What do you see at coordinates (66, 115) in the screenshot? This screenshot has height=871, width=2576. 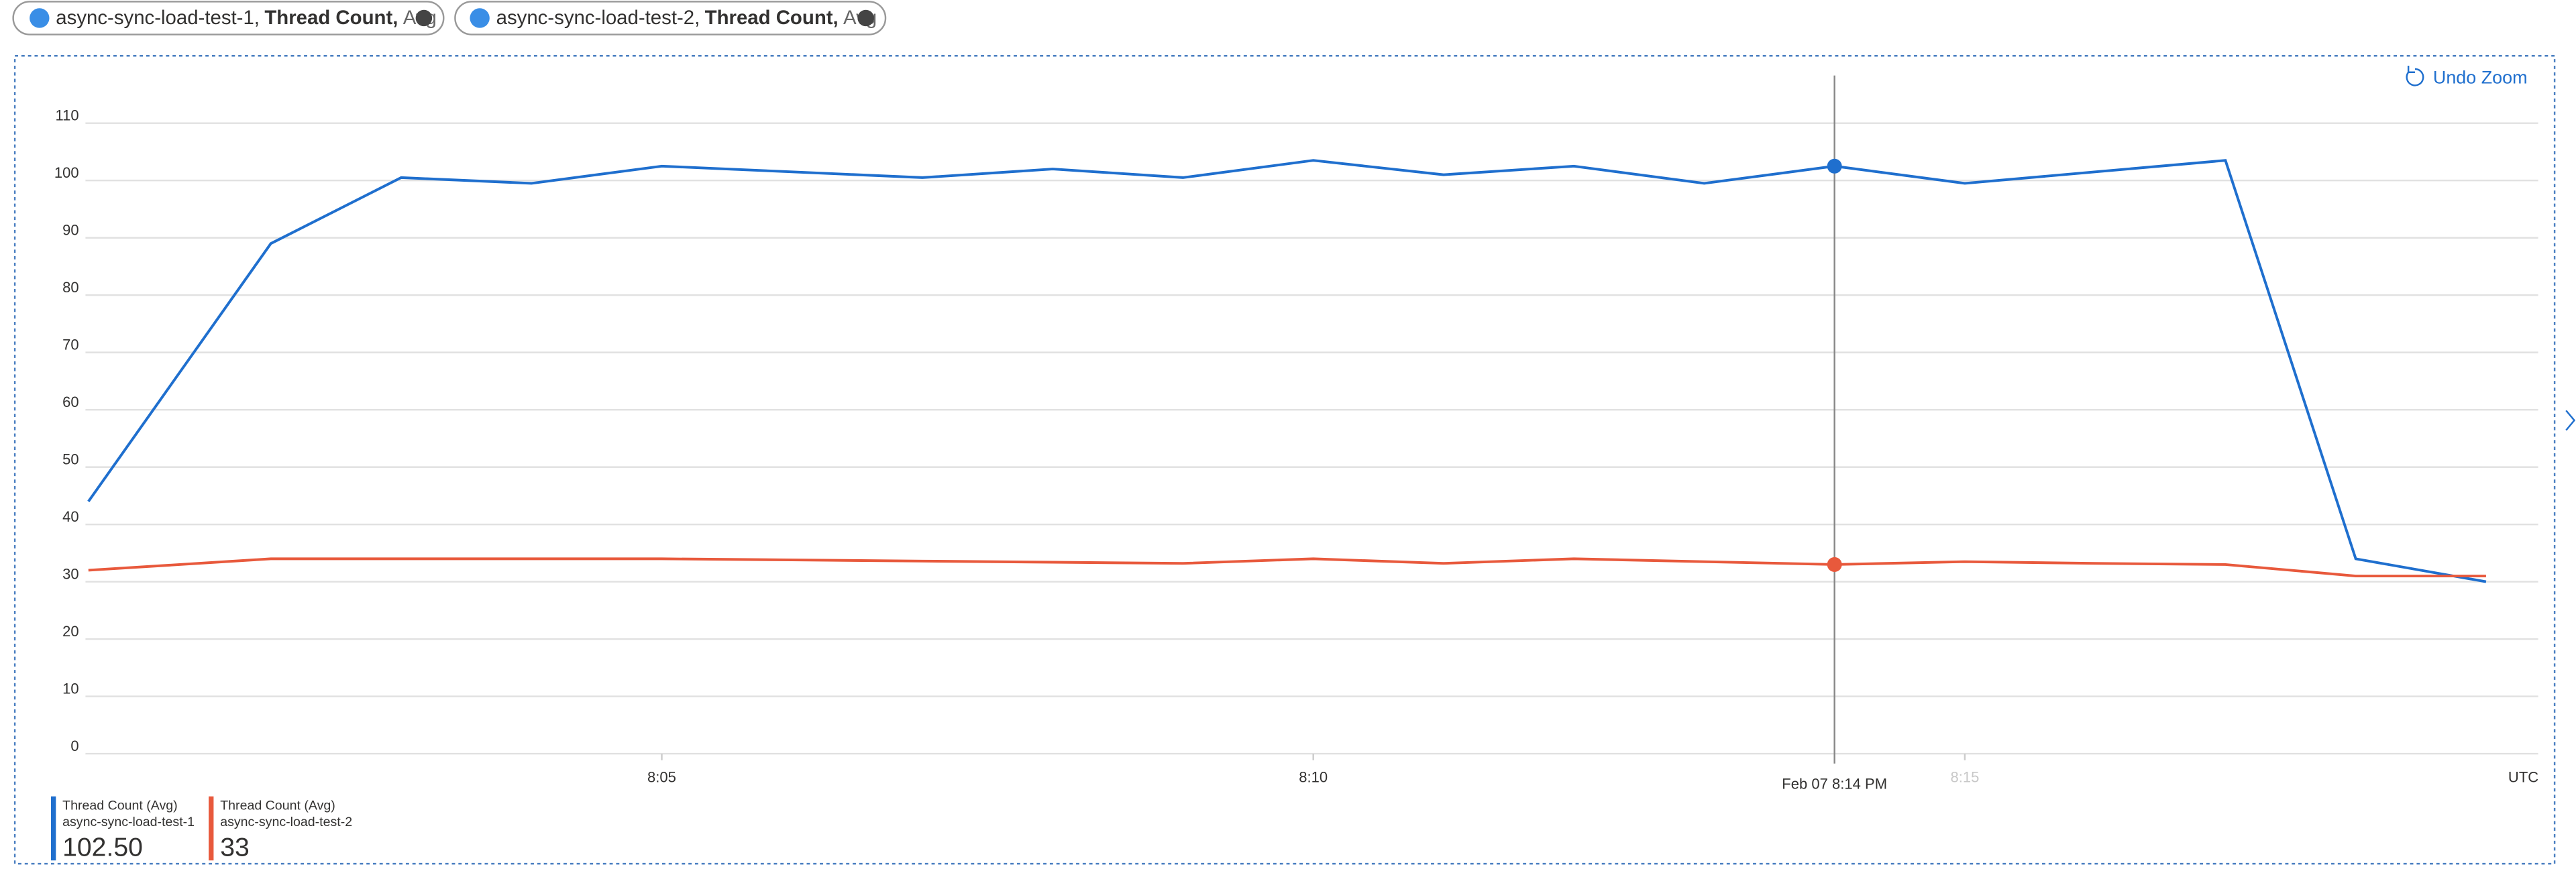 I see `y-tick-label: 110` at bounding box center [66, 115].